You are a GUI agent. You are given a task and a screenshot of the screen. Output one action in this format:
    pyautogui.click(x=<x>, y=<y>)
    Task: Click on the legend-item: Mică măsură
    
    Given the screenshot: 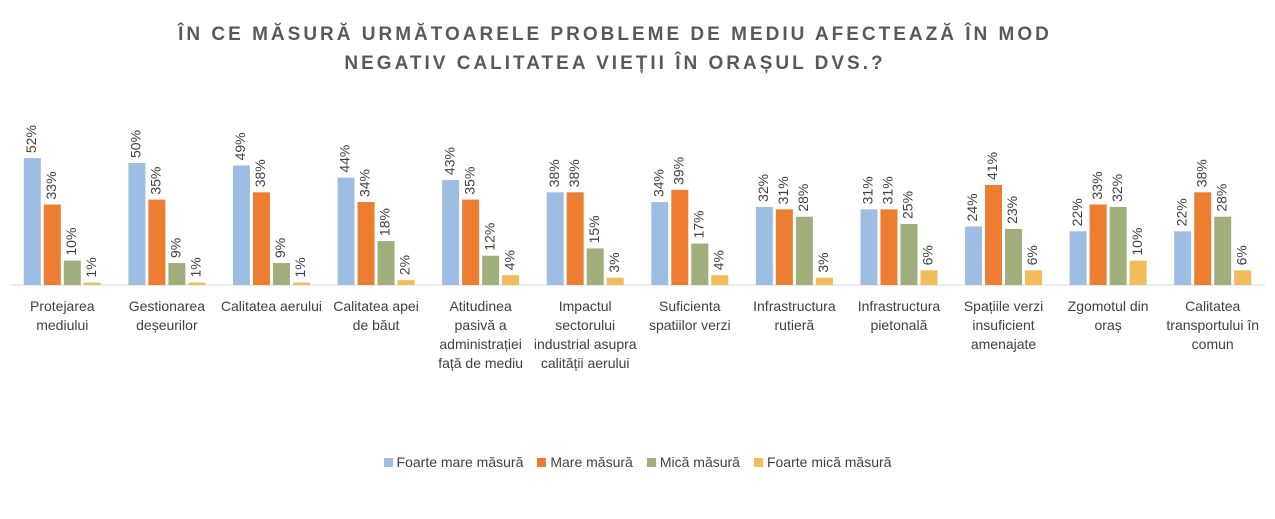 What is the action you would take?
    pyautogui.click(x=693, y=462)
    